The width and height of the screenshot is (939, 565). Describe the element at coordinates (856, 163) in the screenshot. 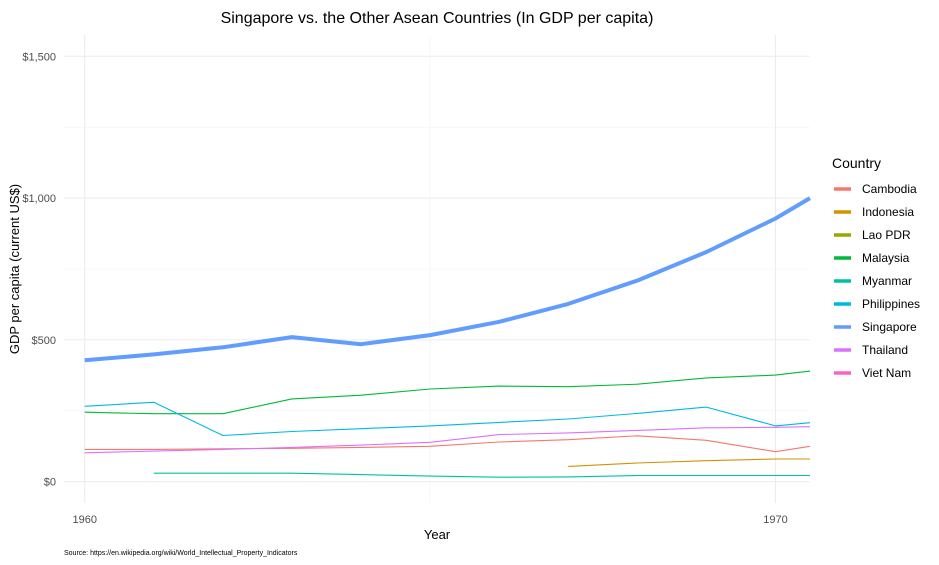

I see `legend-title: Country` at that location.